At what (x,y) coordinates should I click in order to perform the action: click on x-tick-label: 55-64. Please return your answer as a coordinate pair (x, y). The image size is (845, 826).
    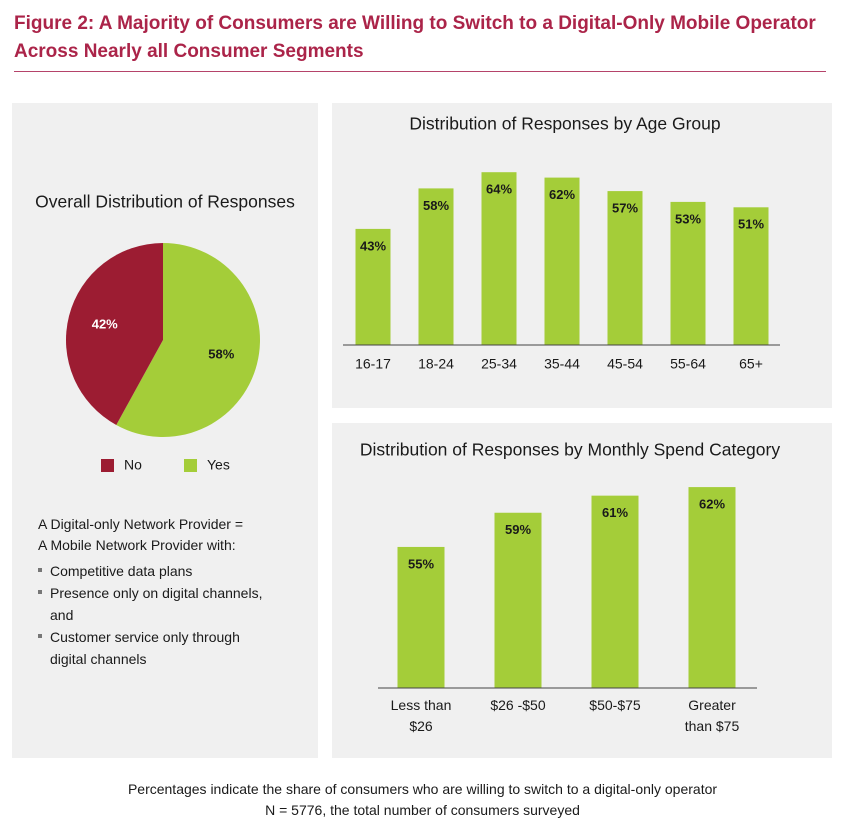
    Looking at the image, I should click on (688, 364).